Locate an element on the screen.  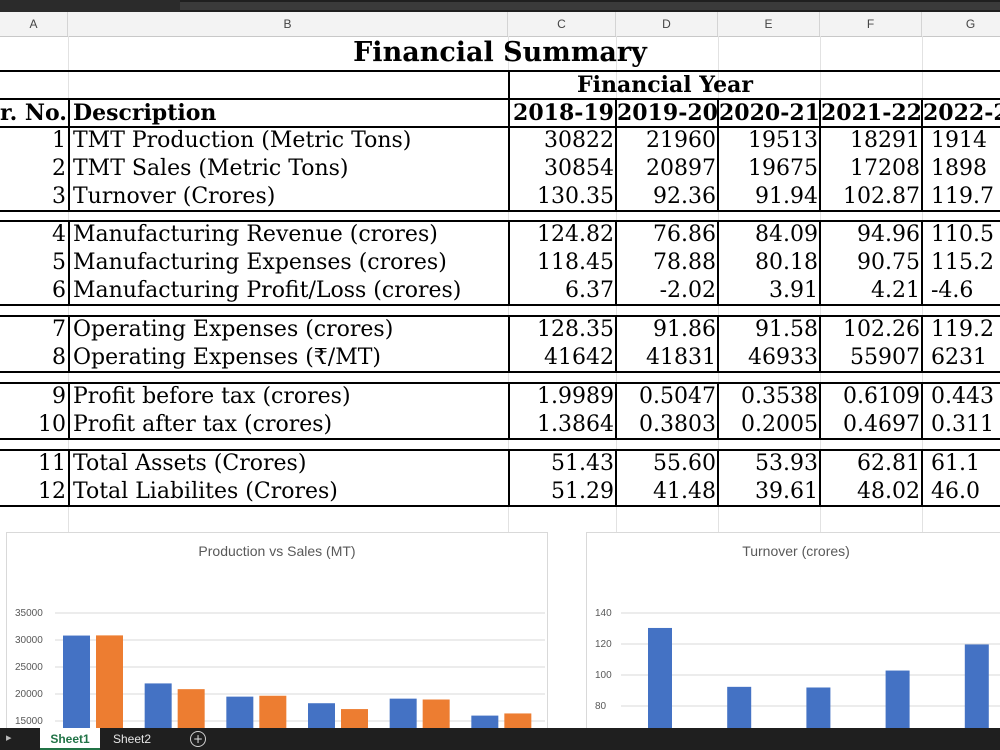
row-value-cell: 48.02 is located at coordinates (888, 491).